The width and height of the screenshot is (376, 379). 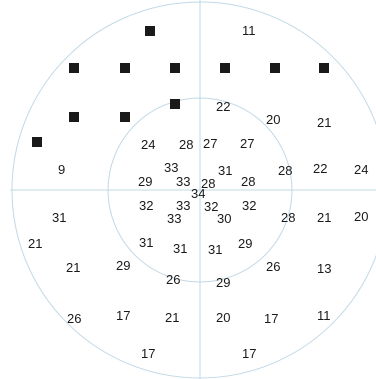 I want to click on threshold-value: 30, so click(x=224, y=218).